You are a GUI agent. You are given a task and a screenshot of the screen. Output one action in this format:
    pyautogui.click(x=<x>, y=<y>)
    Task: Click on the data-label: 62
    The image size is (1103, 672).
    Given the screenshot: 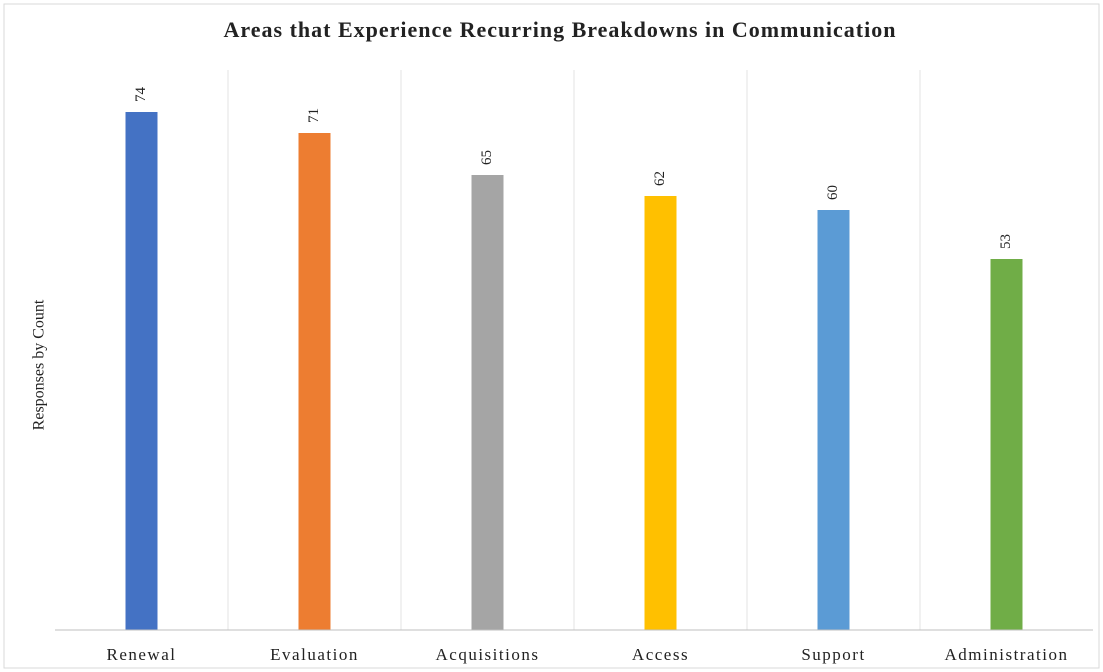 What is the action you would take?
    pyautogui.click(x=660, y=178)
    